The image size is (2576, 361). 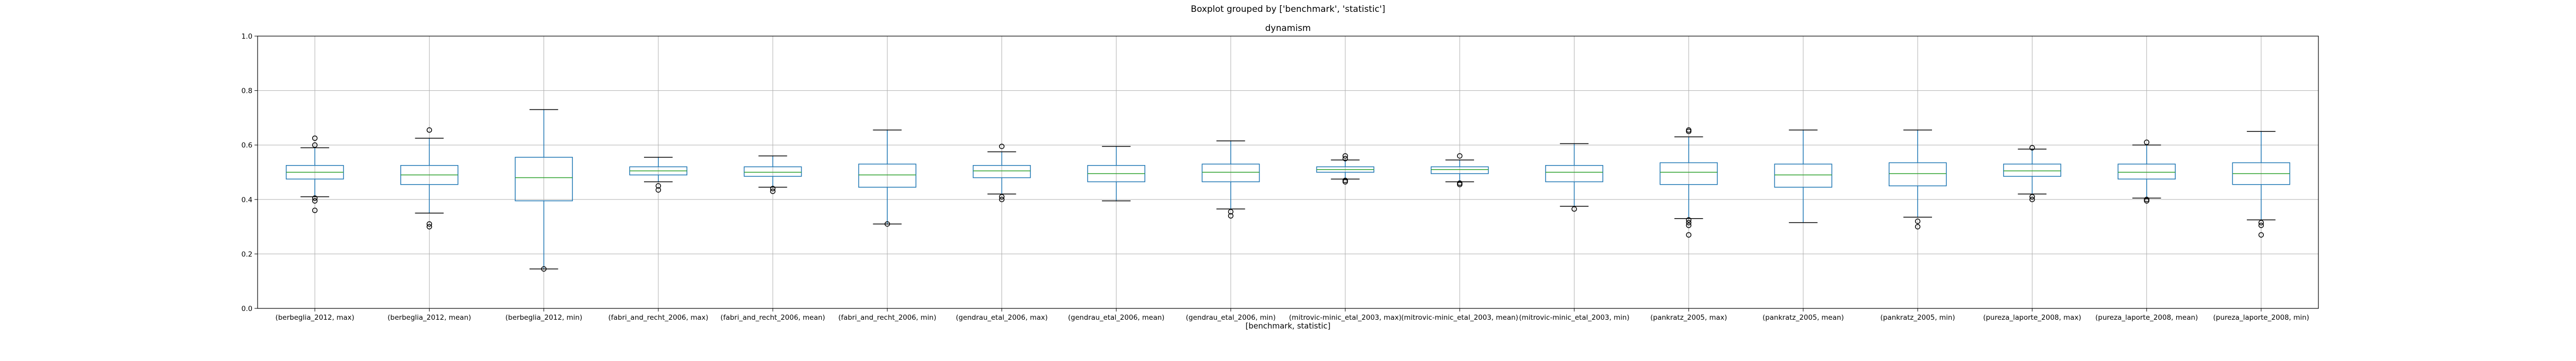 I want to click on x-tick-label: (berbeglia_2012, min), so click(x=543, y=318).